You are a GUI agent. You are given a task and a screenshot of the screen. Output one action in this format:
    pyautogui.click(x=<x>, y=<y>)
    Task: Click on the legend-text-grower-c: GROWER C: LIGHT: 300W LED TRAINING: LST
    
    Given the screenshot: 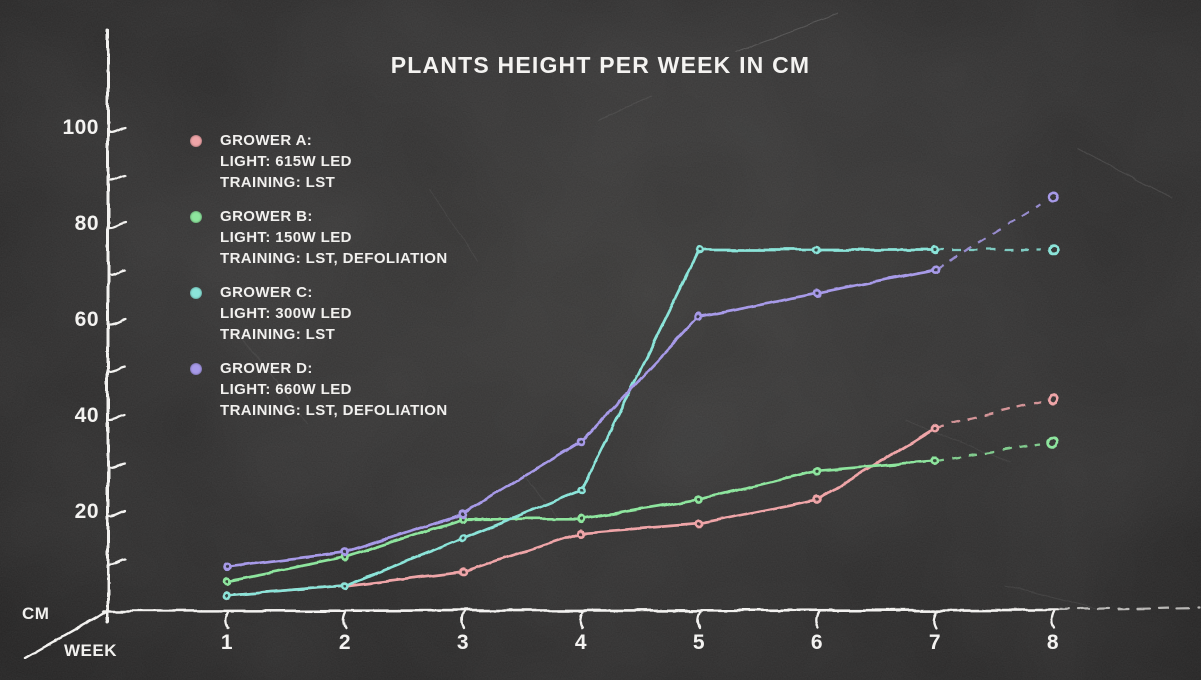 What is the action you would take?
    pyautogui.click(x=286, y=313)
    